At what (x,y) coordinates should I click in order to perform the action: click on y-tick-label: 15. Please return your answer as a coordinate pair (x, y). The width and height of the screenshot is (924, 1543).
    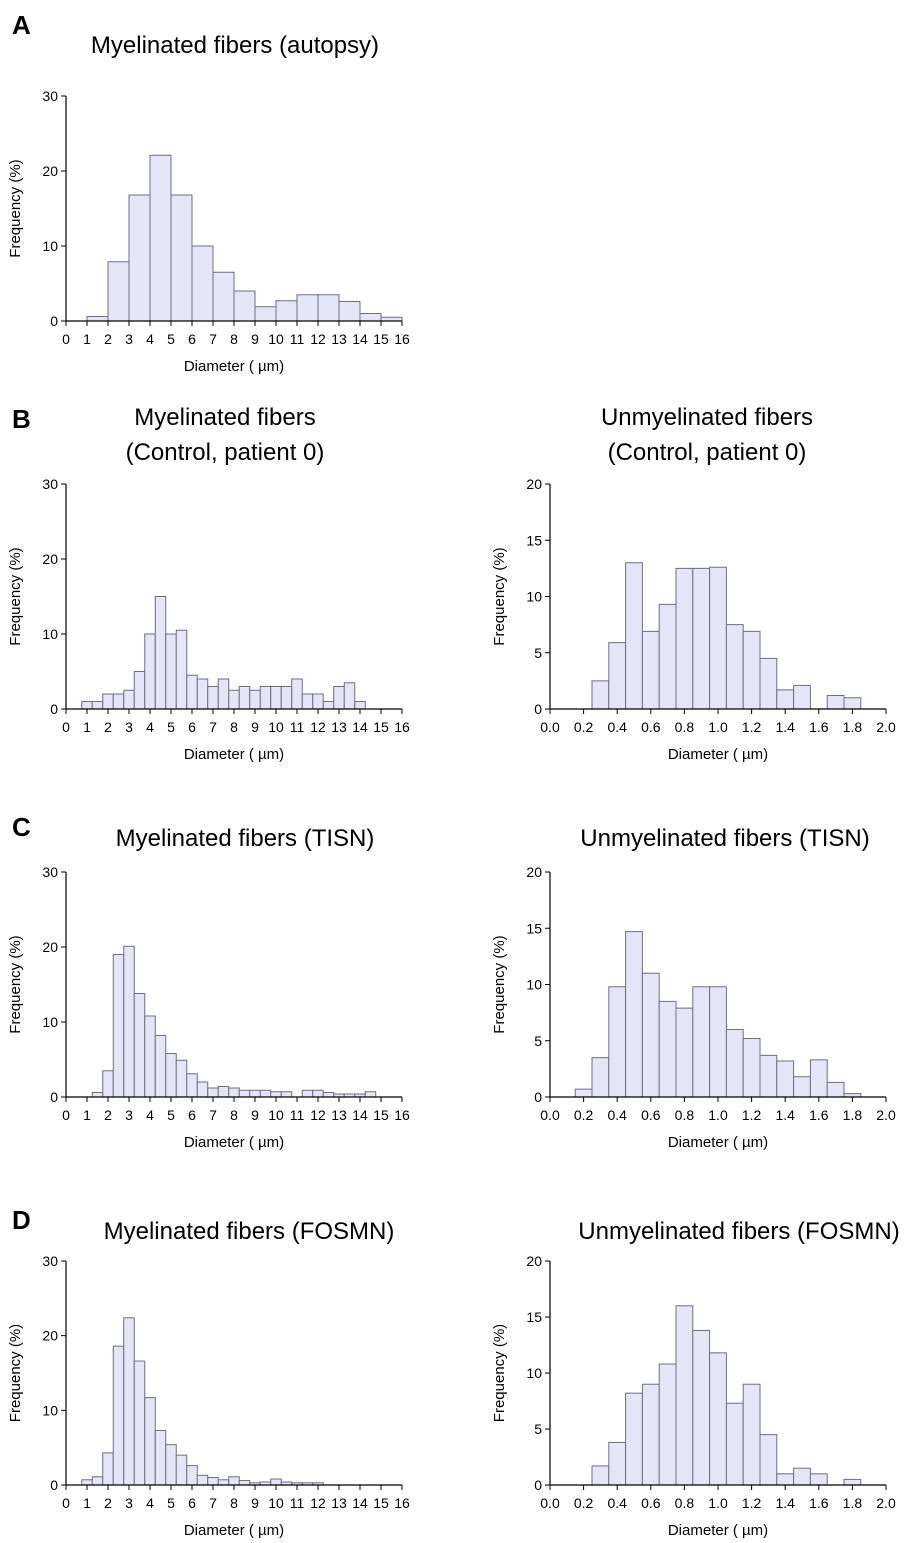
    Looking at the image, I should click on (534, 1317).